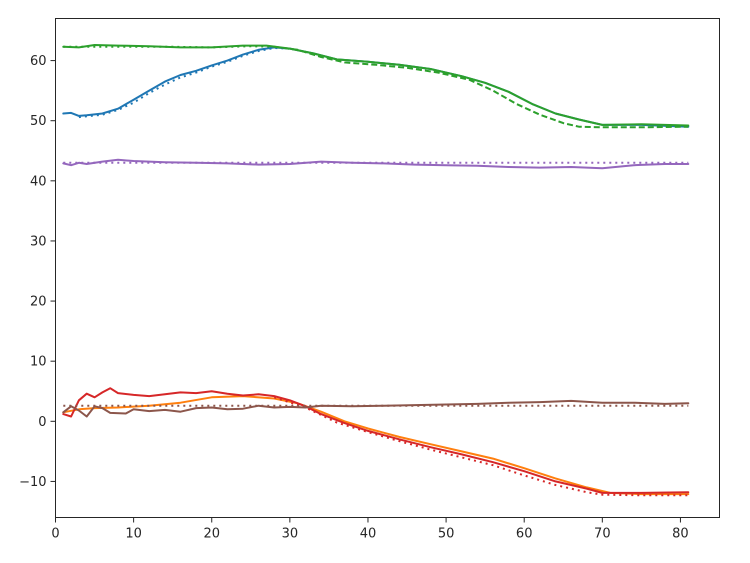 This screenshot has height=563, width=750. Describe the element at coordinates (38, 181) in the screenshot. I see `y-tick-label: 40` at that location.